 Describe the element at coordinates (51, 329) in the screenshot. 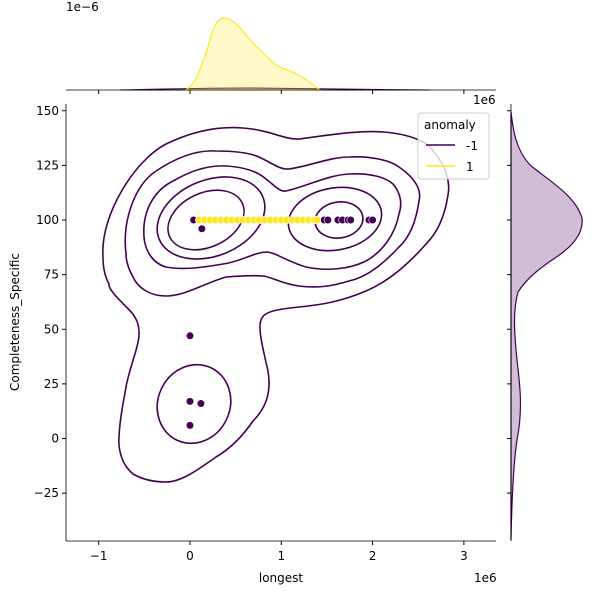

I see `y-tick-label: 50` at that location.